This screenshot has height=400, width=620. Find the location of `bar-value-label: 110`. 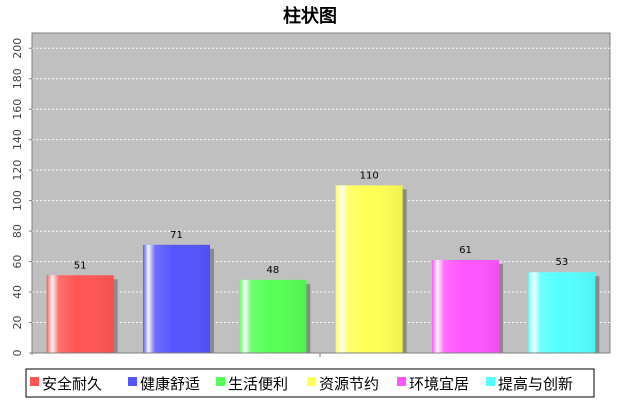

bar-value-label: 110 is located at coordinates (369, 175).